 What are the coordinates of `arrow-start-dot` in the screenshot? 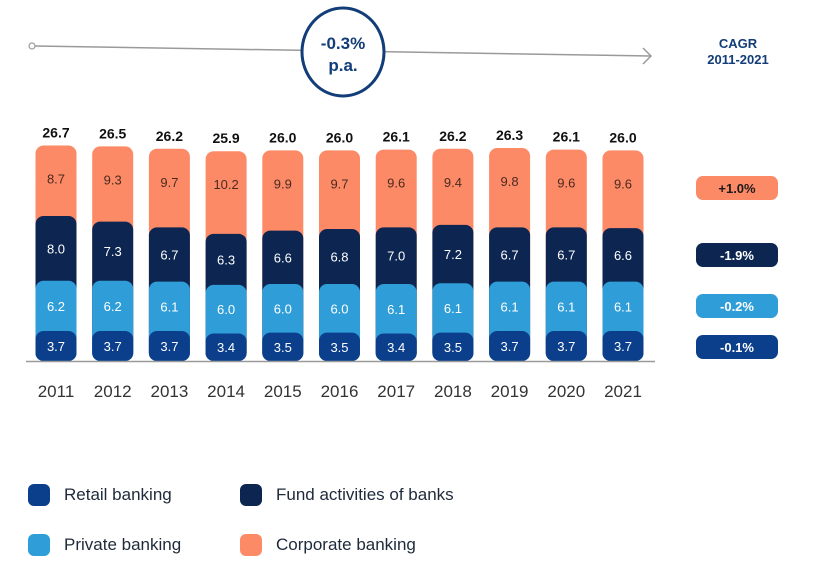 It's located at (32, 46).